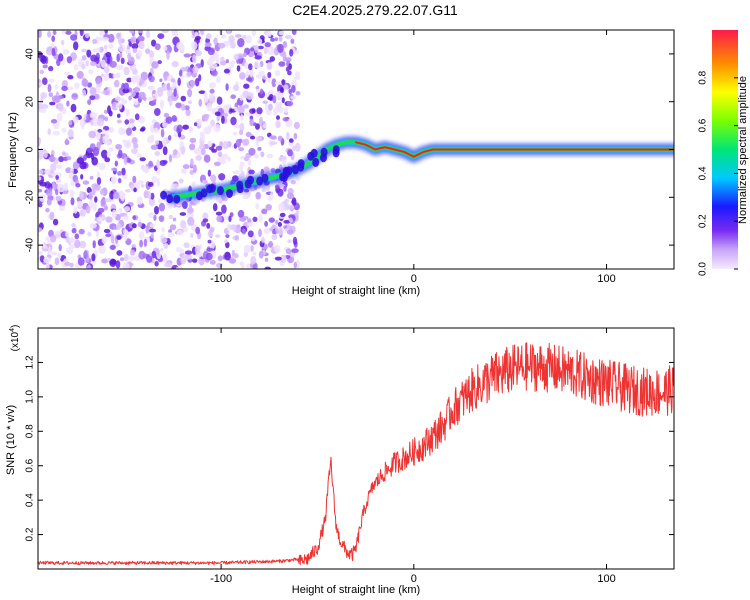 This screenshot has width=750, height=600. I want to click on track-blob, so click(314, 153).